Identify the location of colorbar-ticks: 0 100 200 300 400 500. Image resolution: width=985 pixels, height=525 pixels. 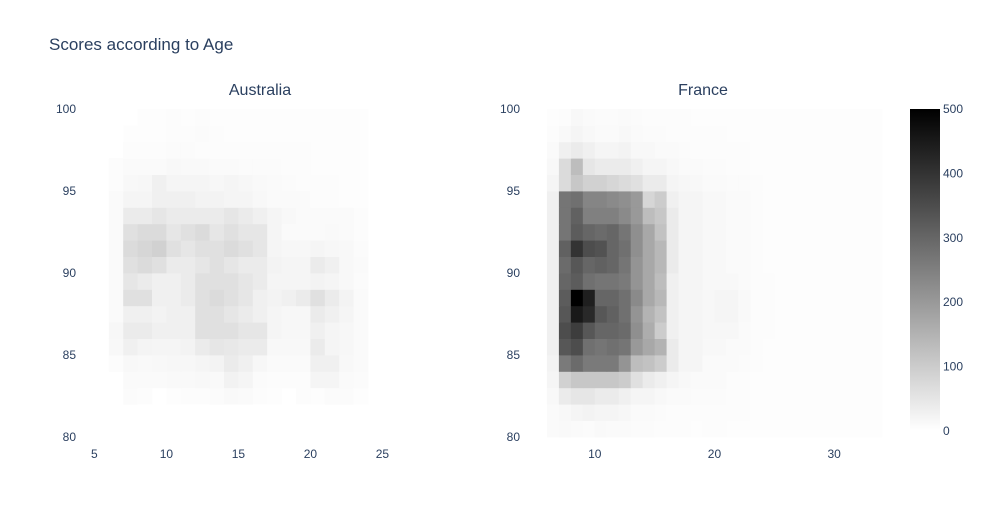
(953, 270).